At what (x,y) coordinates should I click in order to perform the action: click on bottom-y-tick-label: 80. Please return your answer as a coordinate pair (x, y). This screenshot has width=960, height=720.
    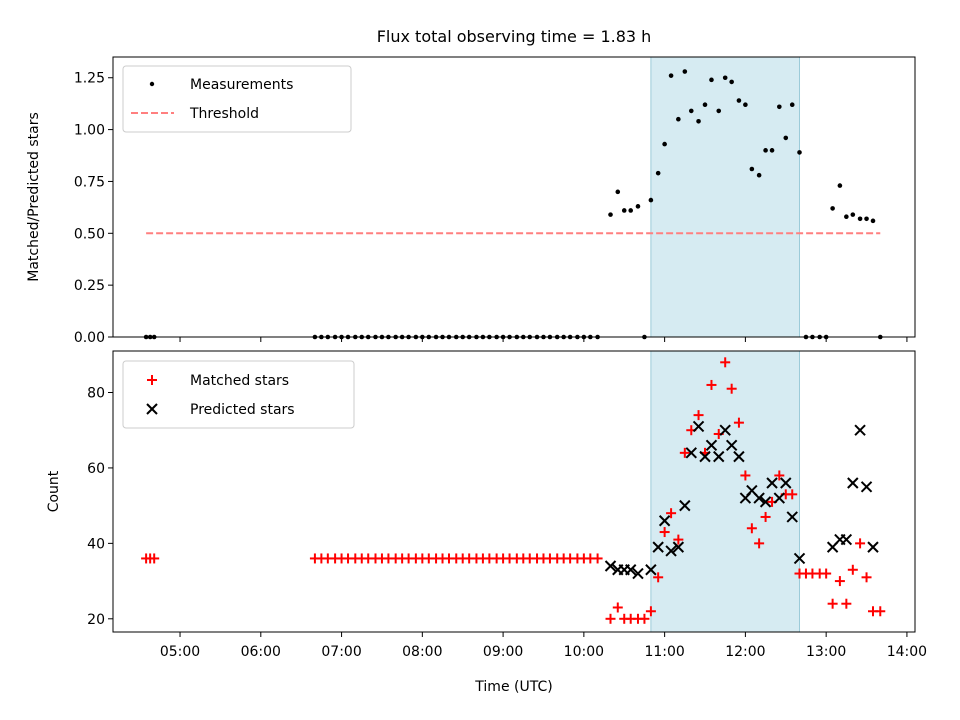
    Looking at the image, I should click on (96, 393).